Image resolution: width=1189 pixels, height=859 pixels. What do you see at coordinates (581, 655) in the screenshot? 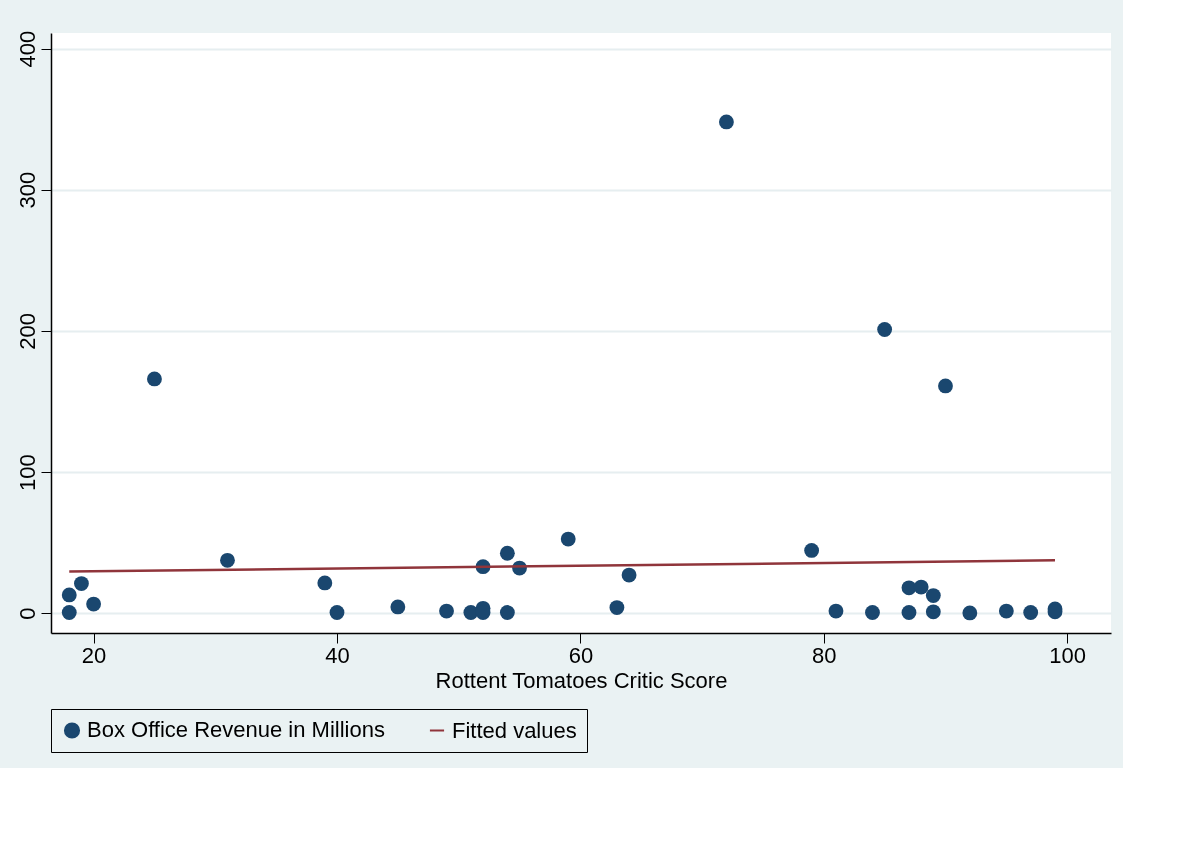
I see `x-tick-label: 60` at bounding box center [581, 655].